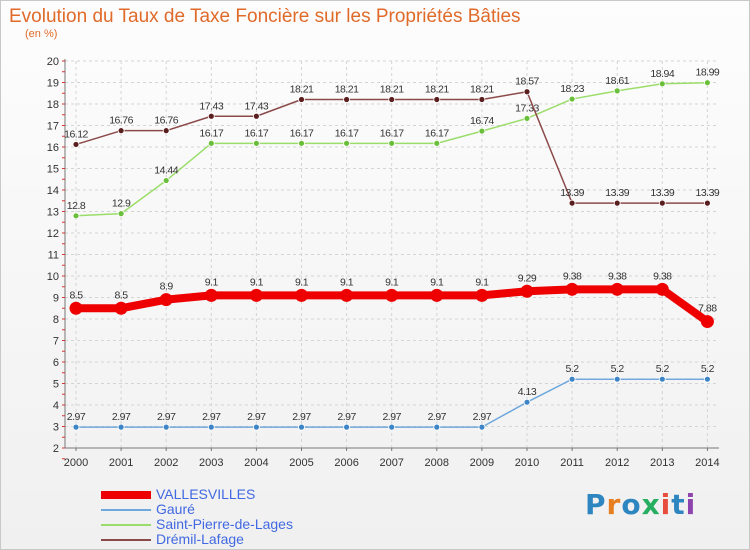 This screenshot has width=750, height=550. I want to click on legend-label-saint-pierre-de-lages: Saint-Pierre-de-Lages, so click(224, 524).